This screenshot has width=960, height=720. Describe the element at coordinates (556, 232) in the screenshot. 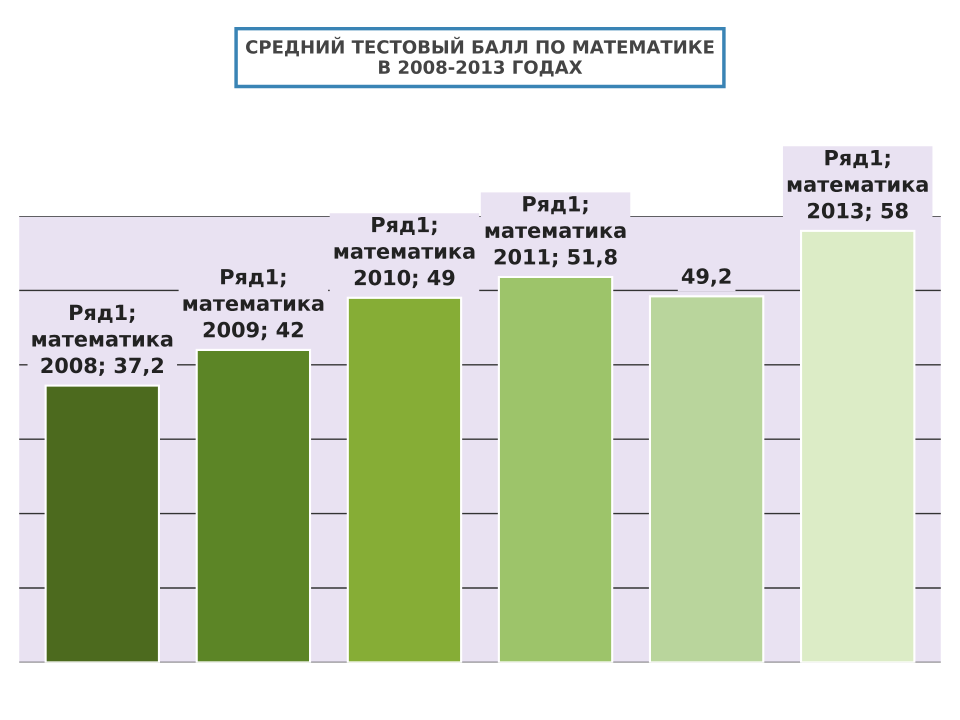

I see `data-label: Ряд1; математика 2011; 51,8` at that location.